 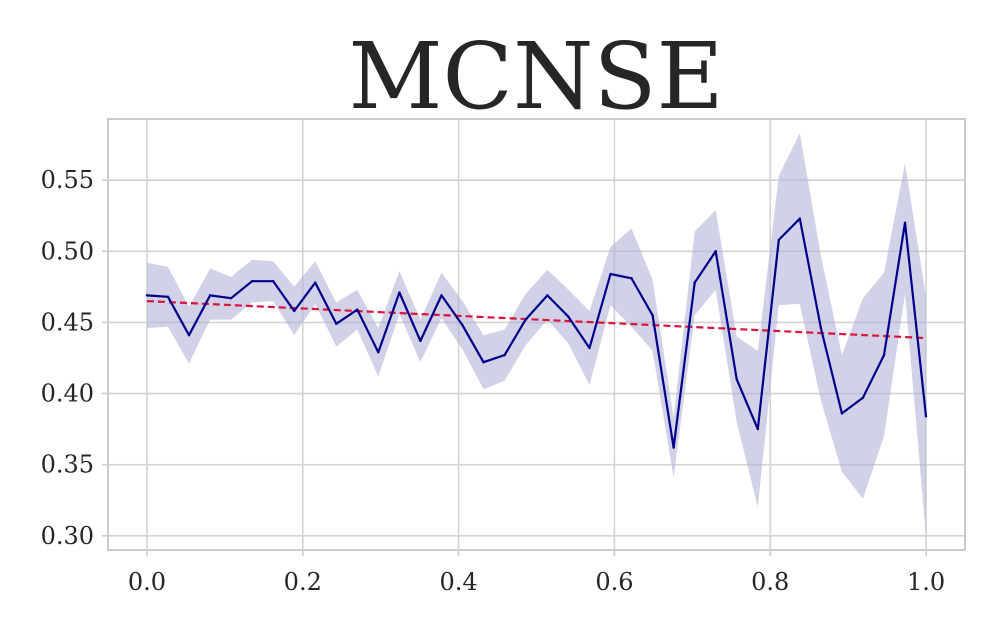 What do you see at coordinates (926, 582) in the screenshot?
I see `x-tick-label: 1.0` at bounding box center [926, 582].